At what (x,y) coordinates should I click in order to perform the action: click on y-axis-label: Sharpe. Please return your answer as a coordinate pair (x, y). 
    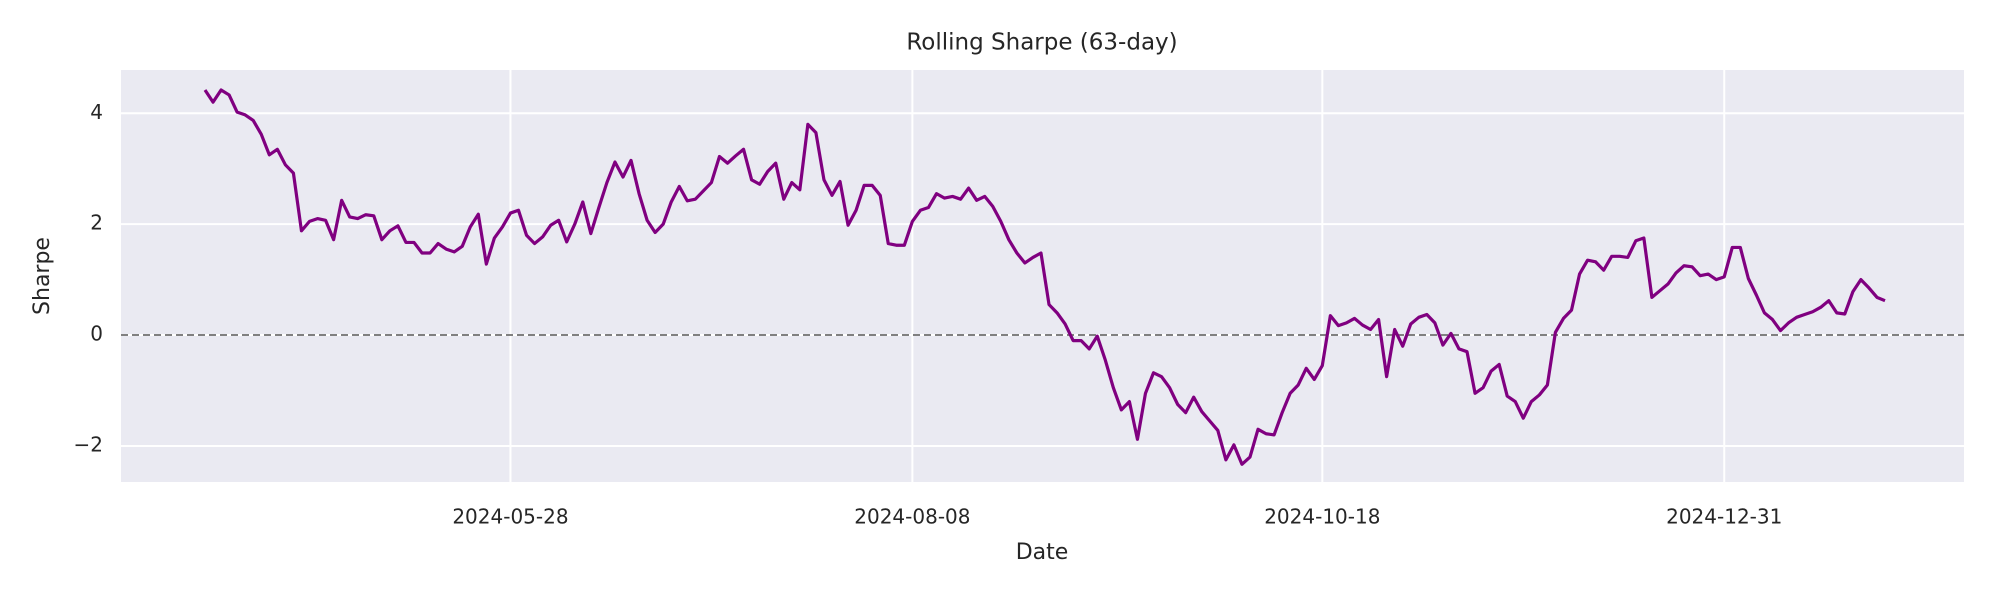
    Looking at the image, I should click on (42, 276).